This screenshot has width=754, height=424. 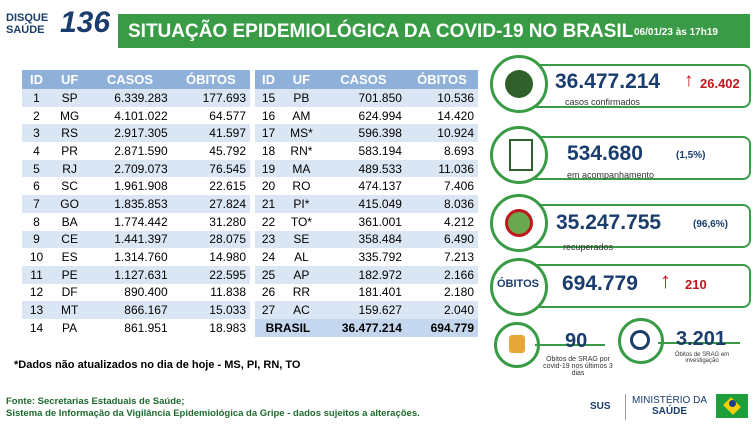 What do you see at coordinates (136, 98) in the screenshot?
I see `table-row: 1 SP 6.339.283 177.693` at bounding box center [136, 98].